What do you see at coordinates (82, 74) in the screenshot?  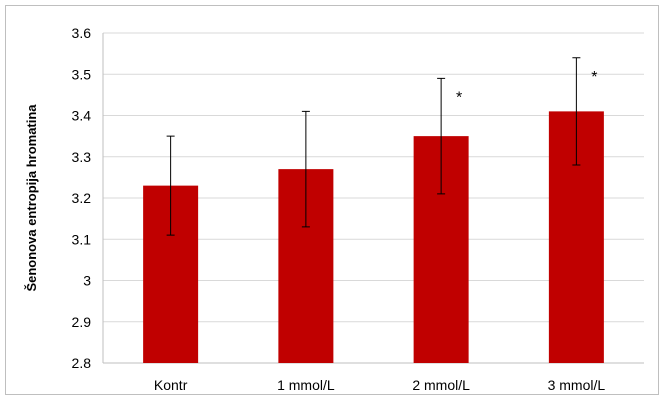 I see `y-tick-label: 3.5` at bounding box center [82, 74].